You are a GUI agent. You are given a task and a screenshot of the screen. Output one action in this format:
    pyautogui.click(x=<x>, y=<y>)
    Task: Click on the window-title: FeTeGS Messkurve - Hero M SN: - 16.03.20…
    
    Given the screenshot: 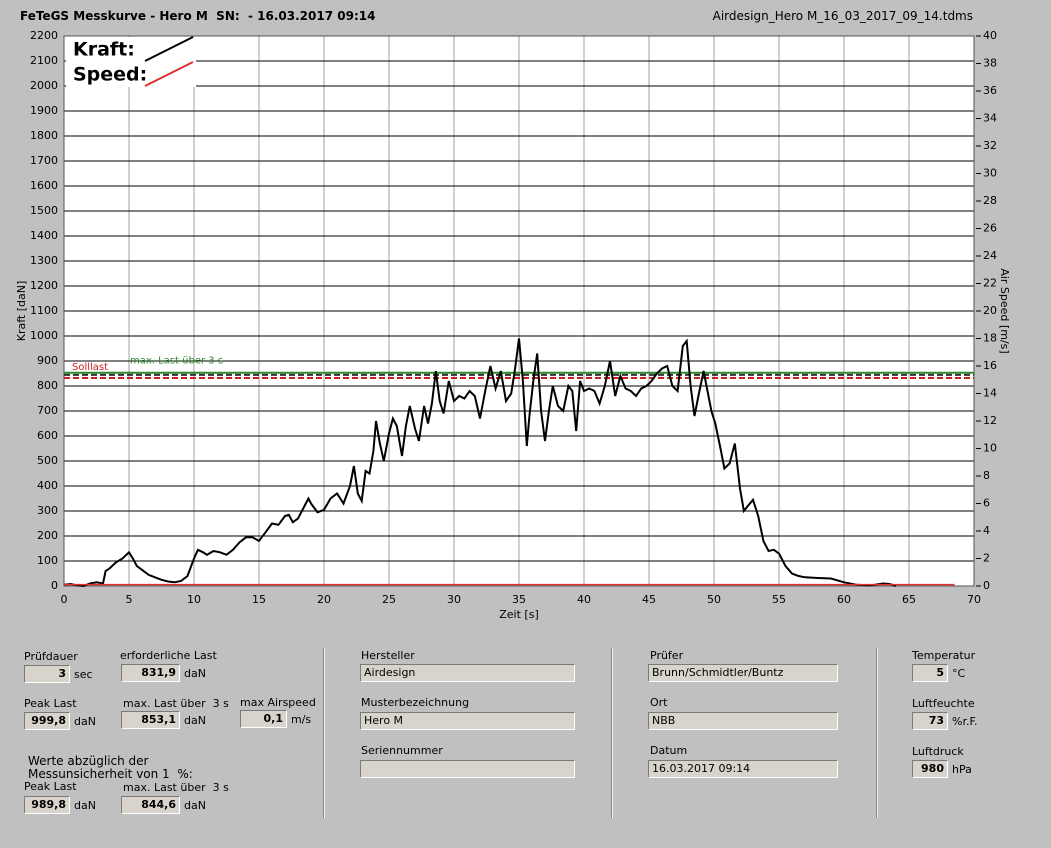 What is the action you would take?
    pyautogui.click(x=198, y=16)
    